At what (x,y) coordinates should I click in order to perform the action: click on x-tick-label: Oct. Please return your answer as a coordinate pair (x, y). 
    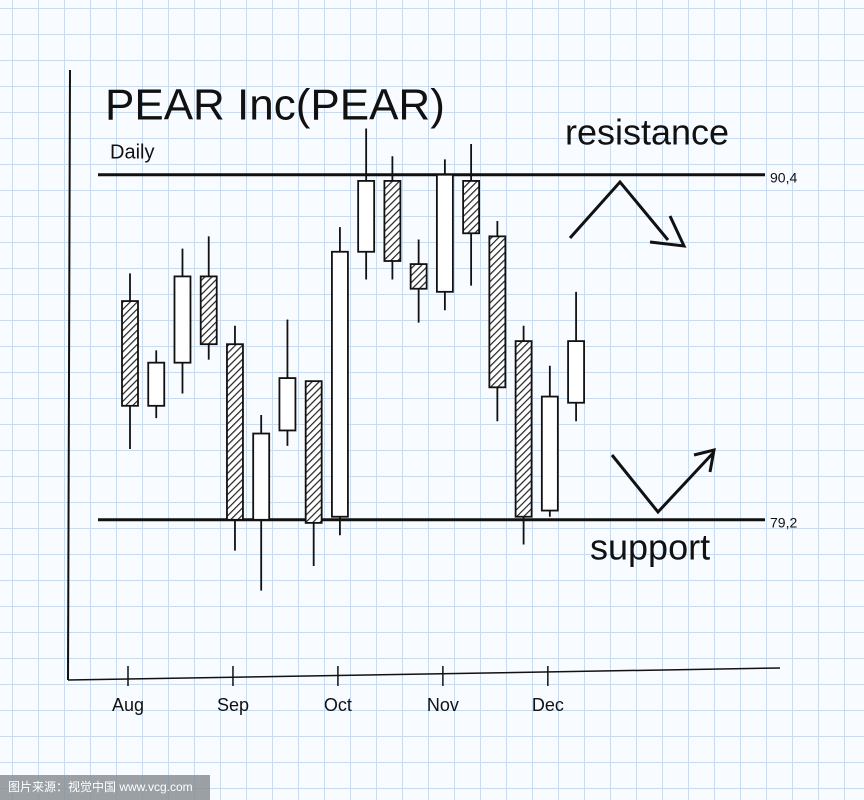
    Looking at the image, I should click on (338, 705).